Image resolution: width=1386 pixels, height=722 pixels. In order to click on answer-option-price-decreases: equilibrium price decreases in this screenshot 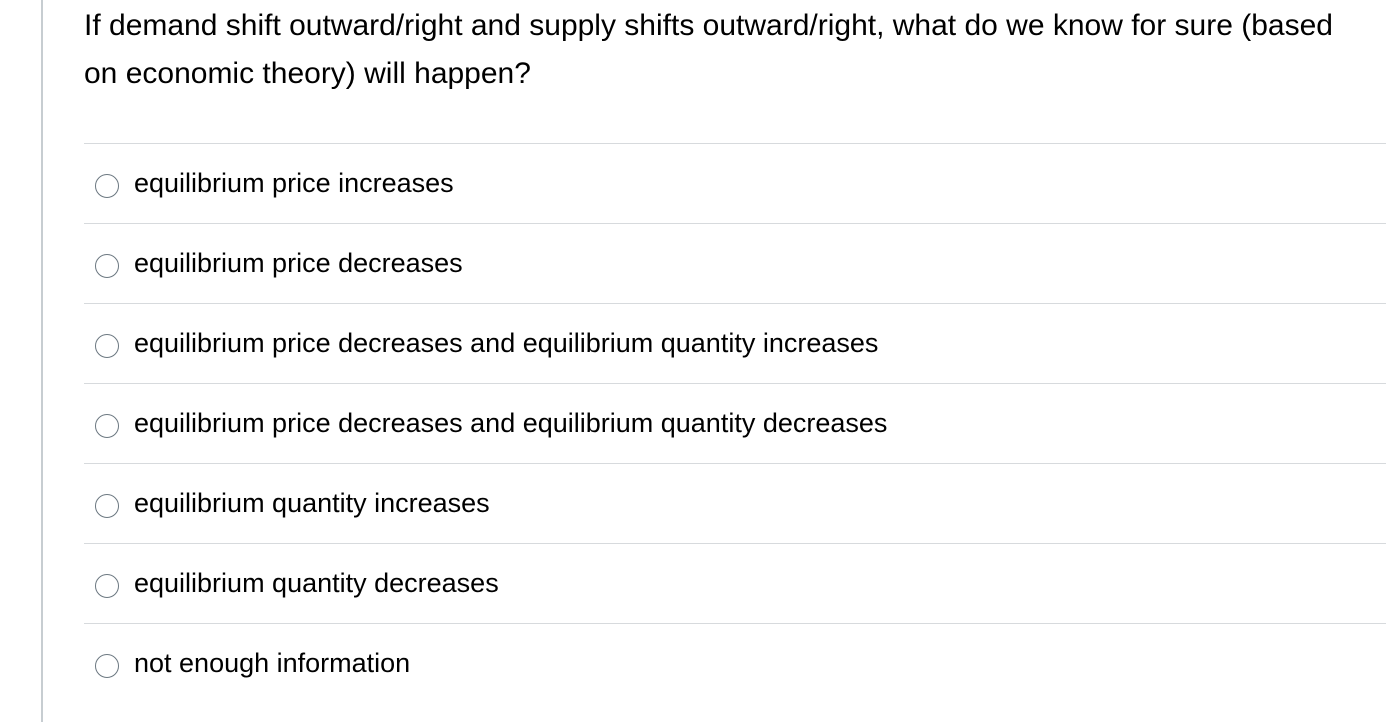, I will do `click(735, 263)`.